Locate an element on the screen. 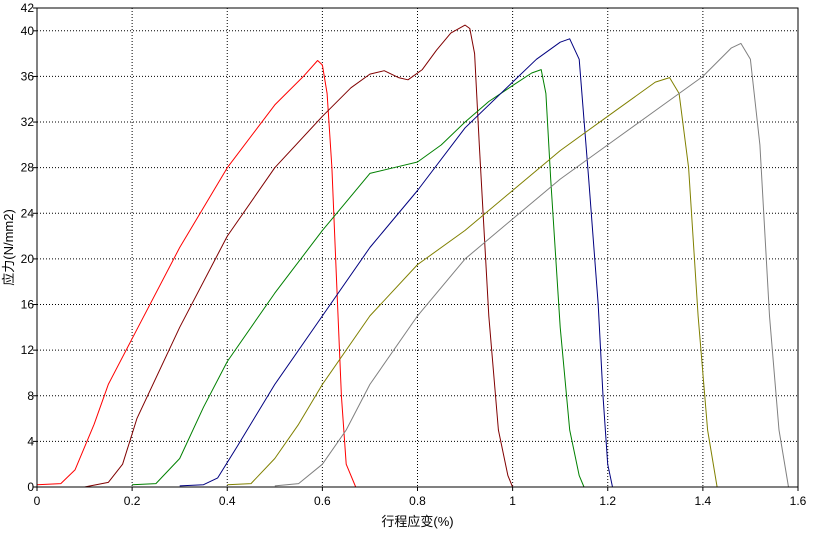  x-tick-label: 0.2 is located at coordinates (132, 501).